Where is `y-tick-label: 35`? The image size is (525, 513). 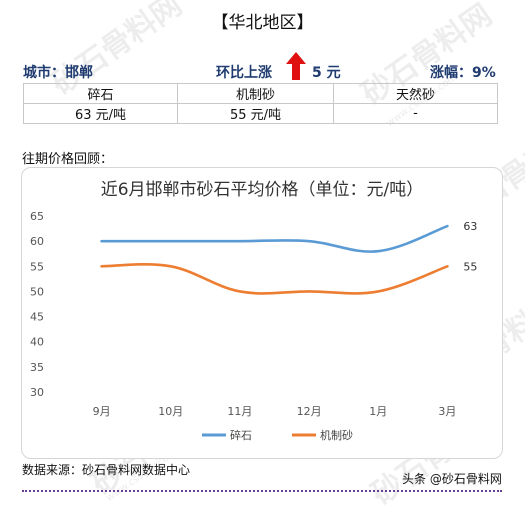 y-tick-label: 35 is located at coordinates (37, 367).